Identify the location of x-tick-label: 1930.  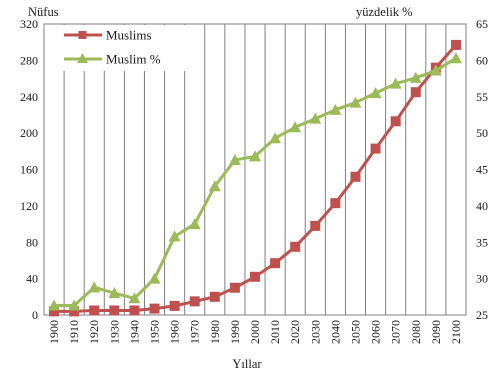
(114, 332).